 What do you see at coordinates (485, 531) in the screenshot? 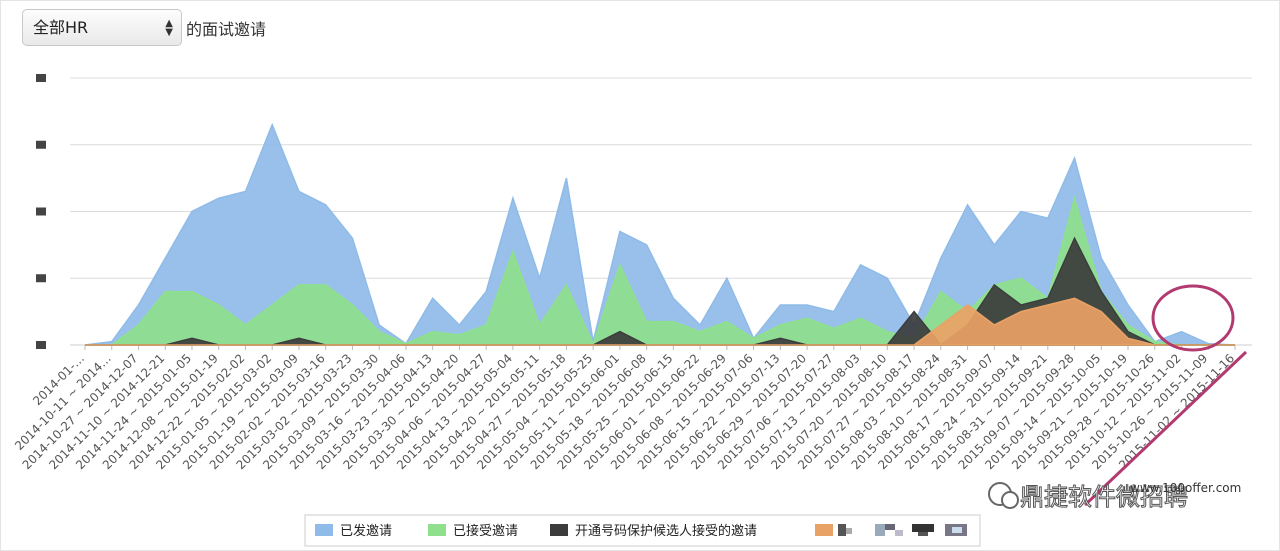
I see `legend-label: 已接受邀请` at bounding box center [485, 531].